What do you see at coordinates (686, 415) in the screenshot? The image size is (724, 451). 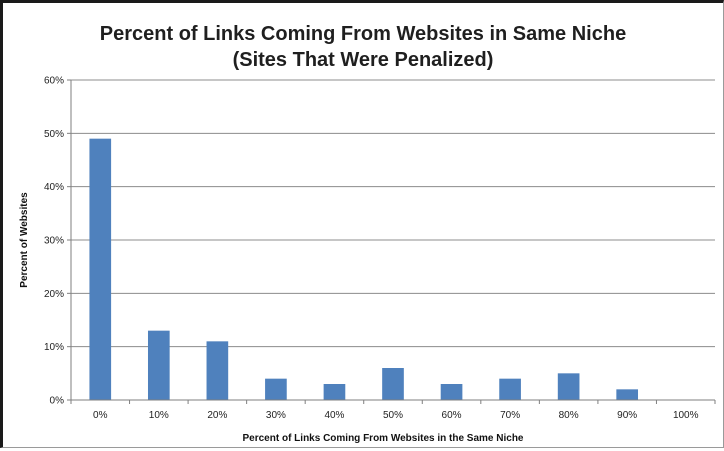 I see `x-tick-label: 100%` at bounding box center [686, 415].